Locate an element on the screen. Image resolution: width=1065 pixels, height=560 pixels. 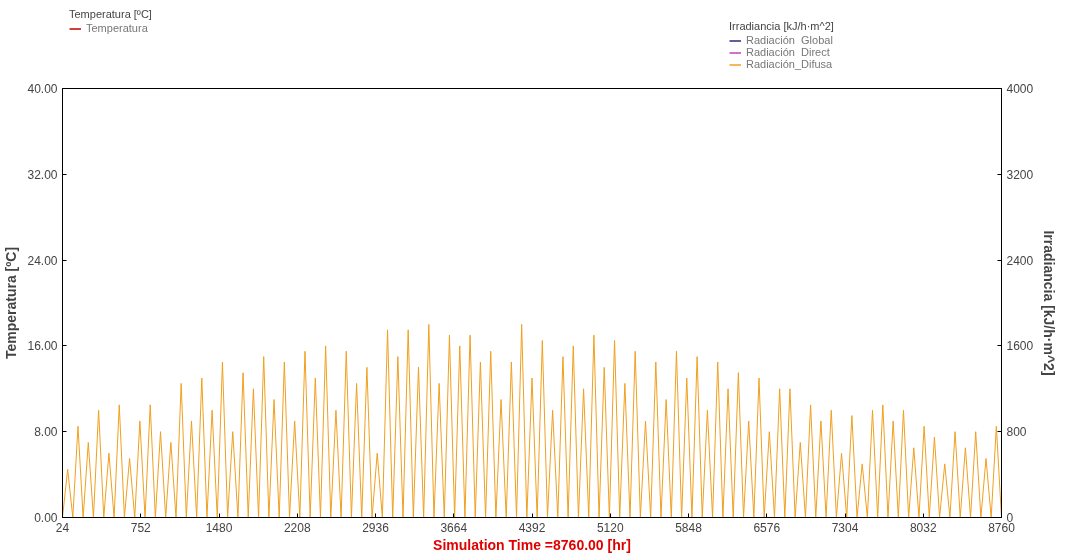
y-tick-label: 24.00 is located at coordinates (42, 260).